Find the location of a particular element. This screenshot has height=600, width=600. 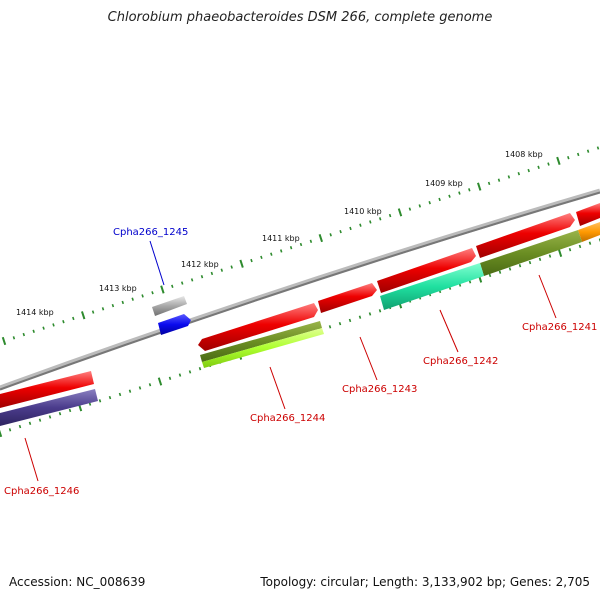

scale-label-1414: 1414 kbp is located at coordinates (35, 312).